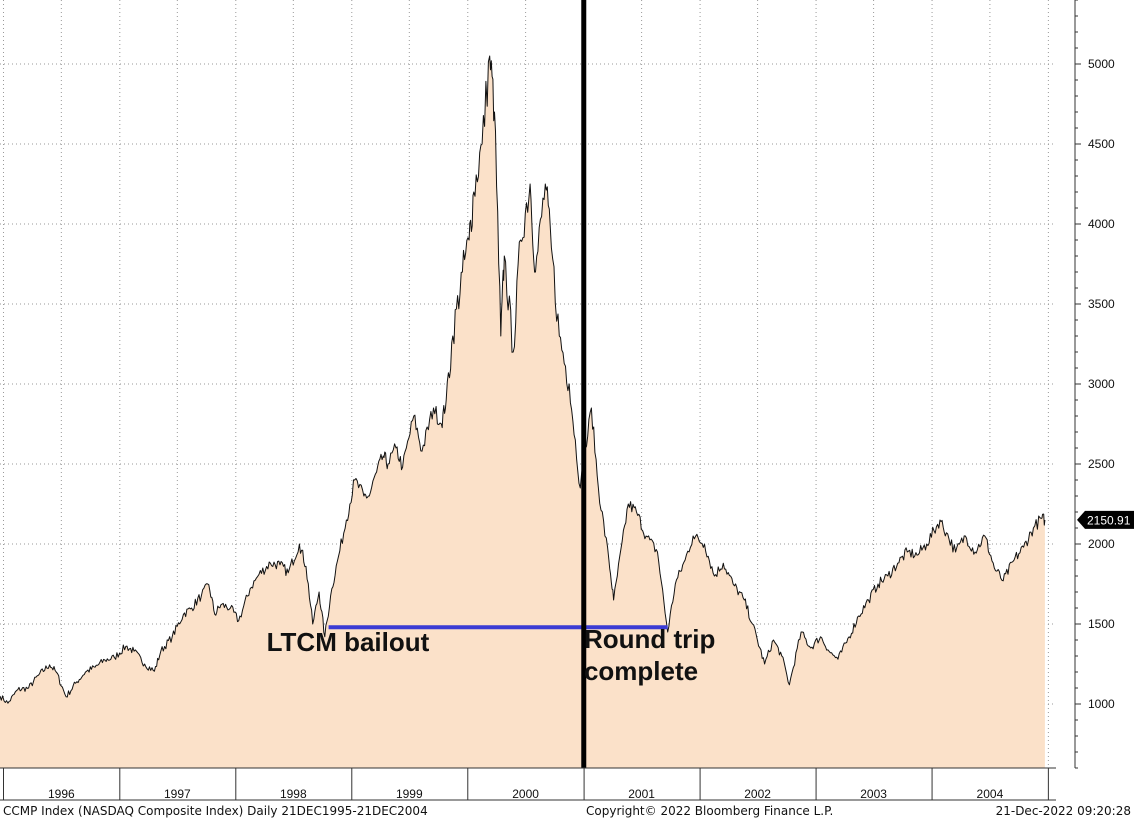 This screenshot has height=820, width=1134. Describe the element at coordinates (1101, 704) in the screenshot. I see `y-tick-label: 1000` at that location.